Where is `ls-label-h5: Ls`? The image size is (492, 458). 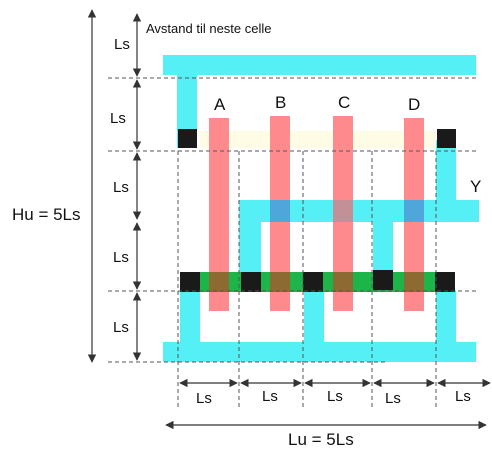
ls-label-h5: Ls is located at coordinates (463, 396).